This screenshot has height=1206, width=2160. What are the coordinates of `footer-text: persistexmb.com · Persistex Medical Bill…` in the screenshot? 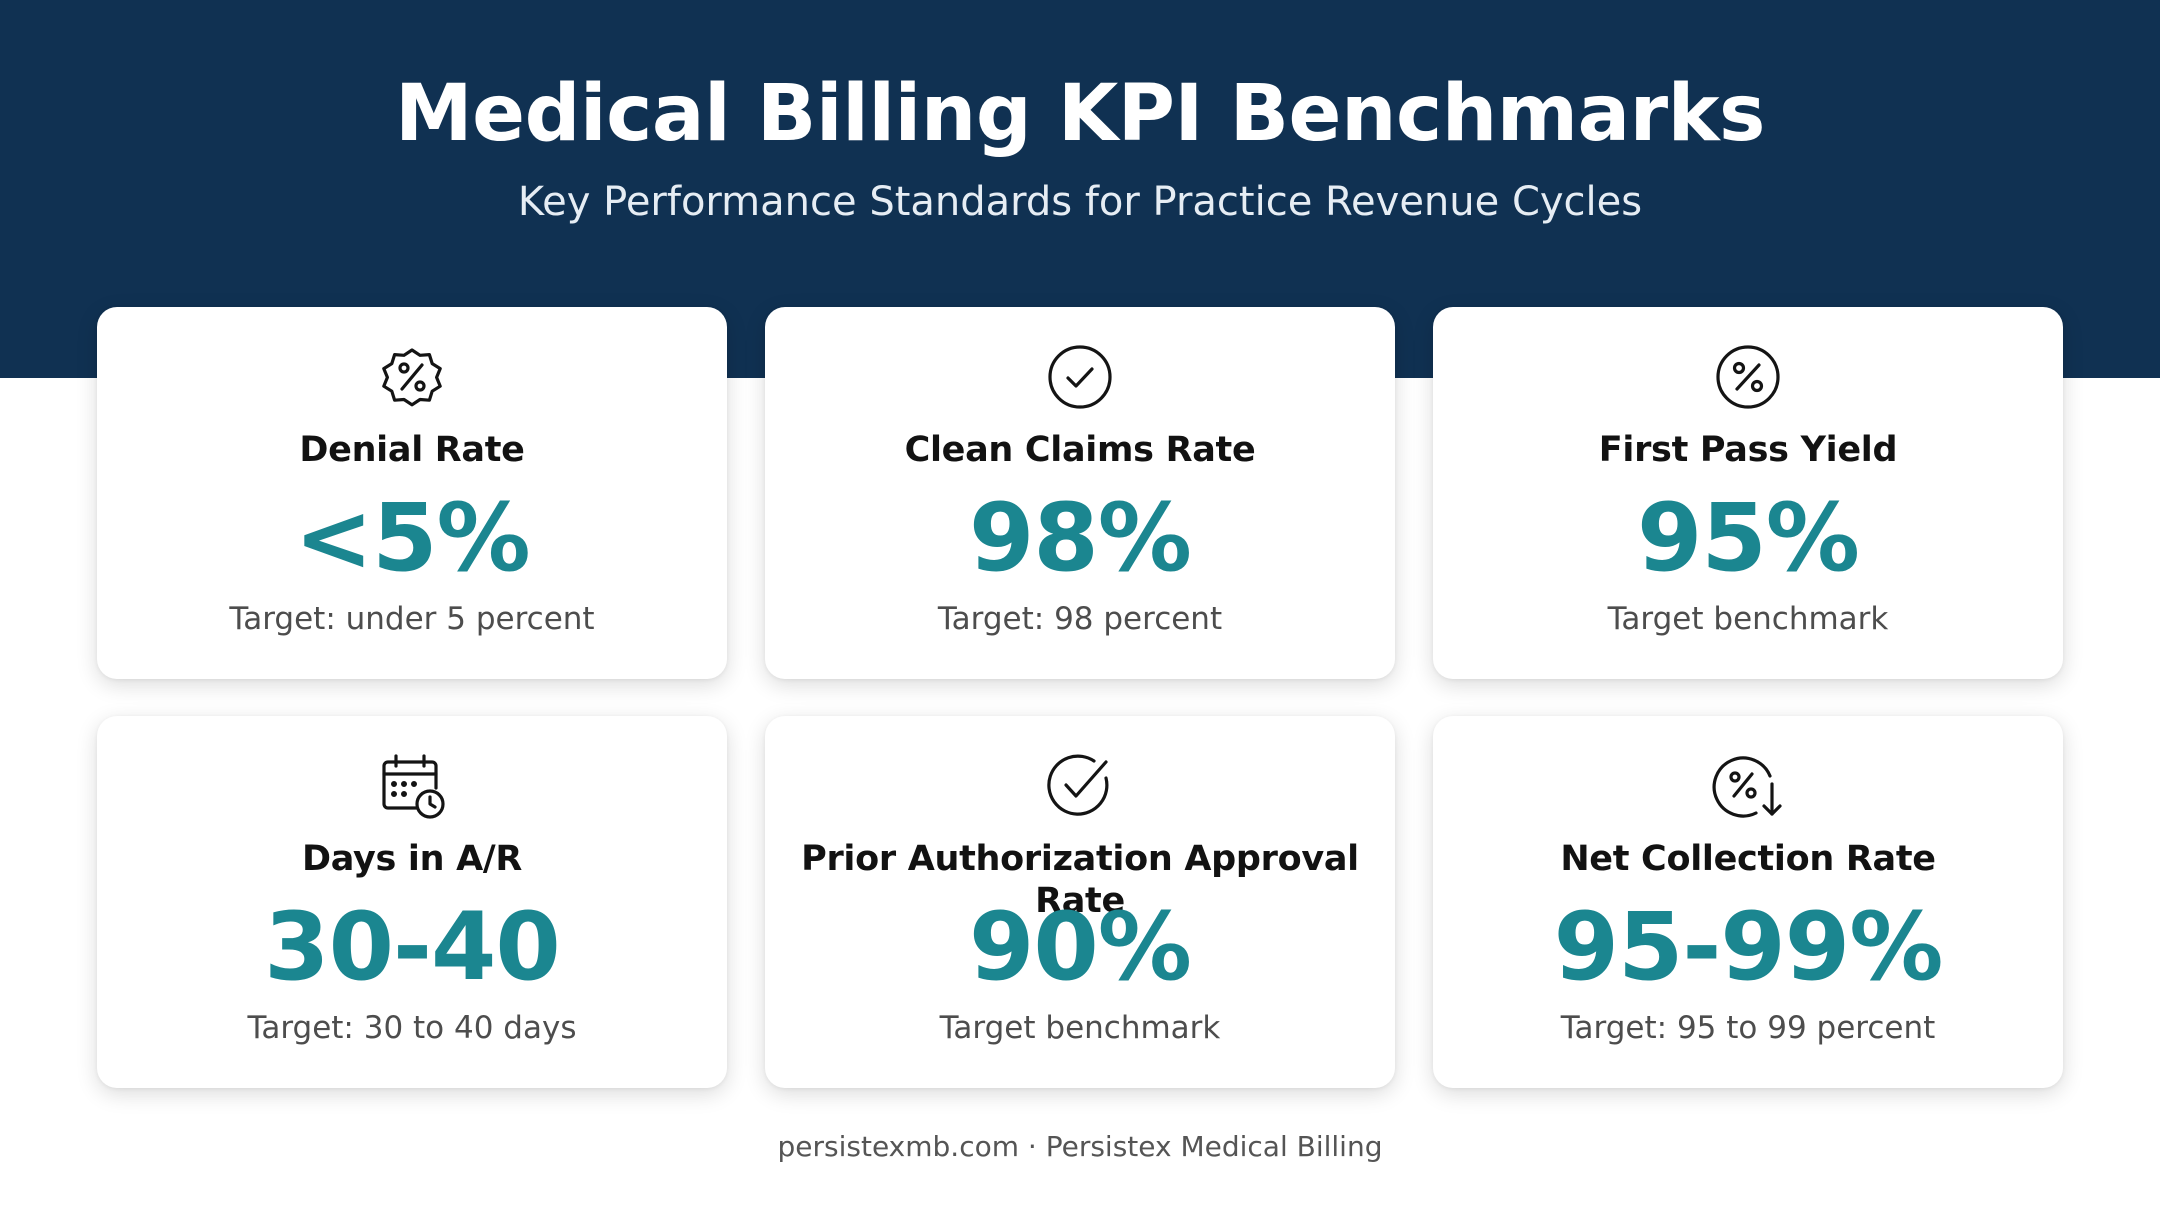 It's located at (1080, 1146).